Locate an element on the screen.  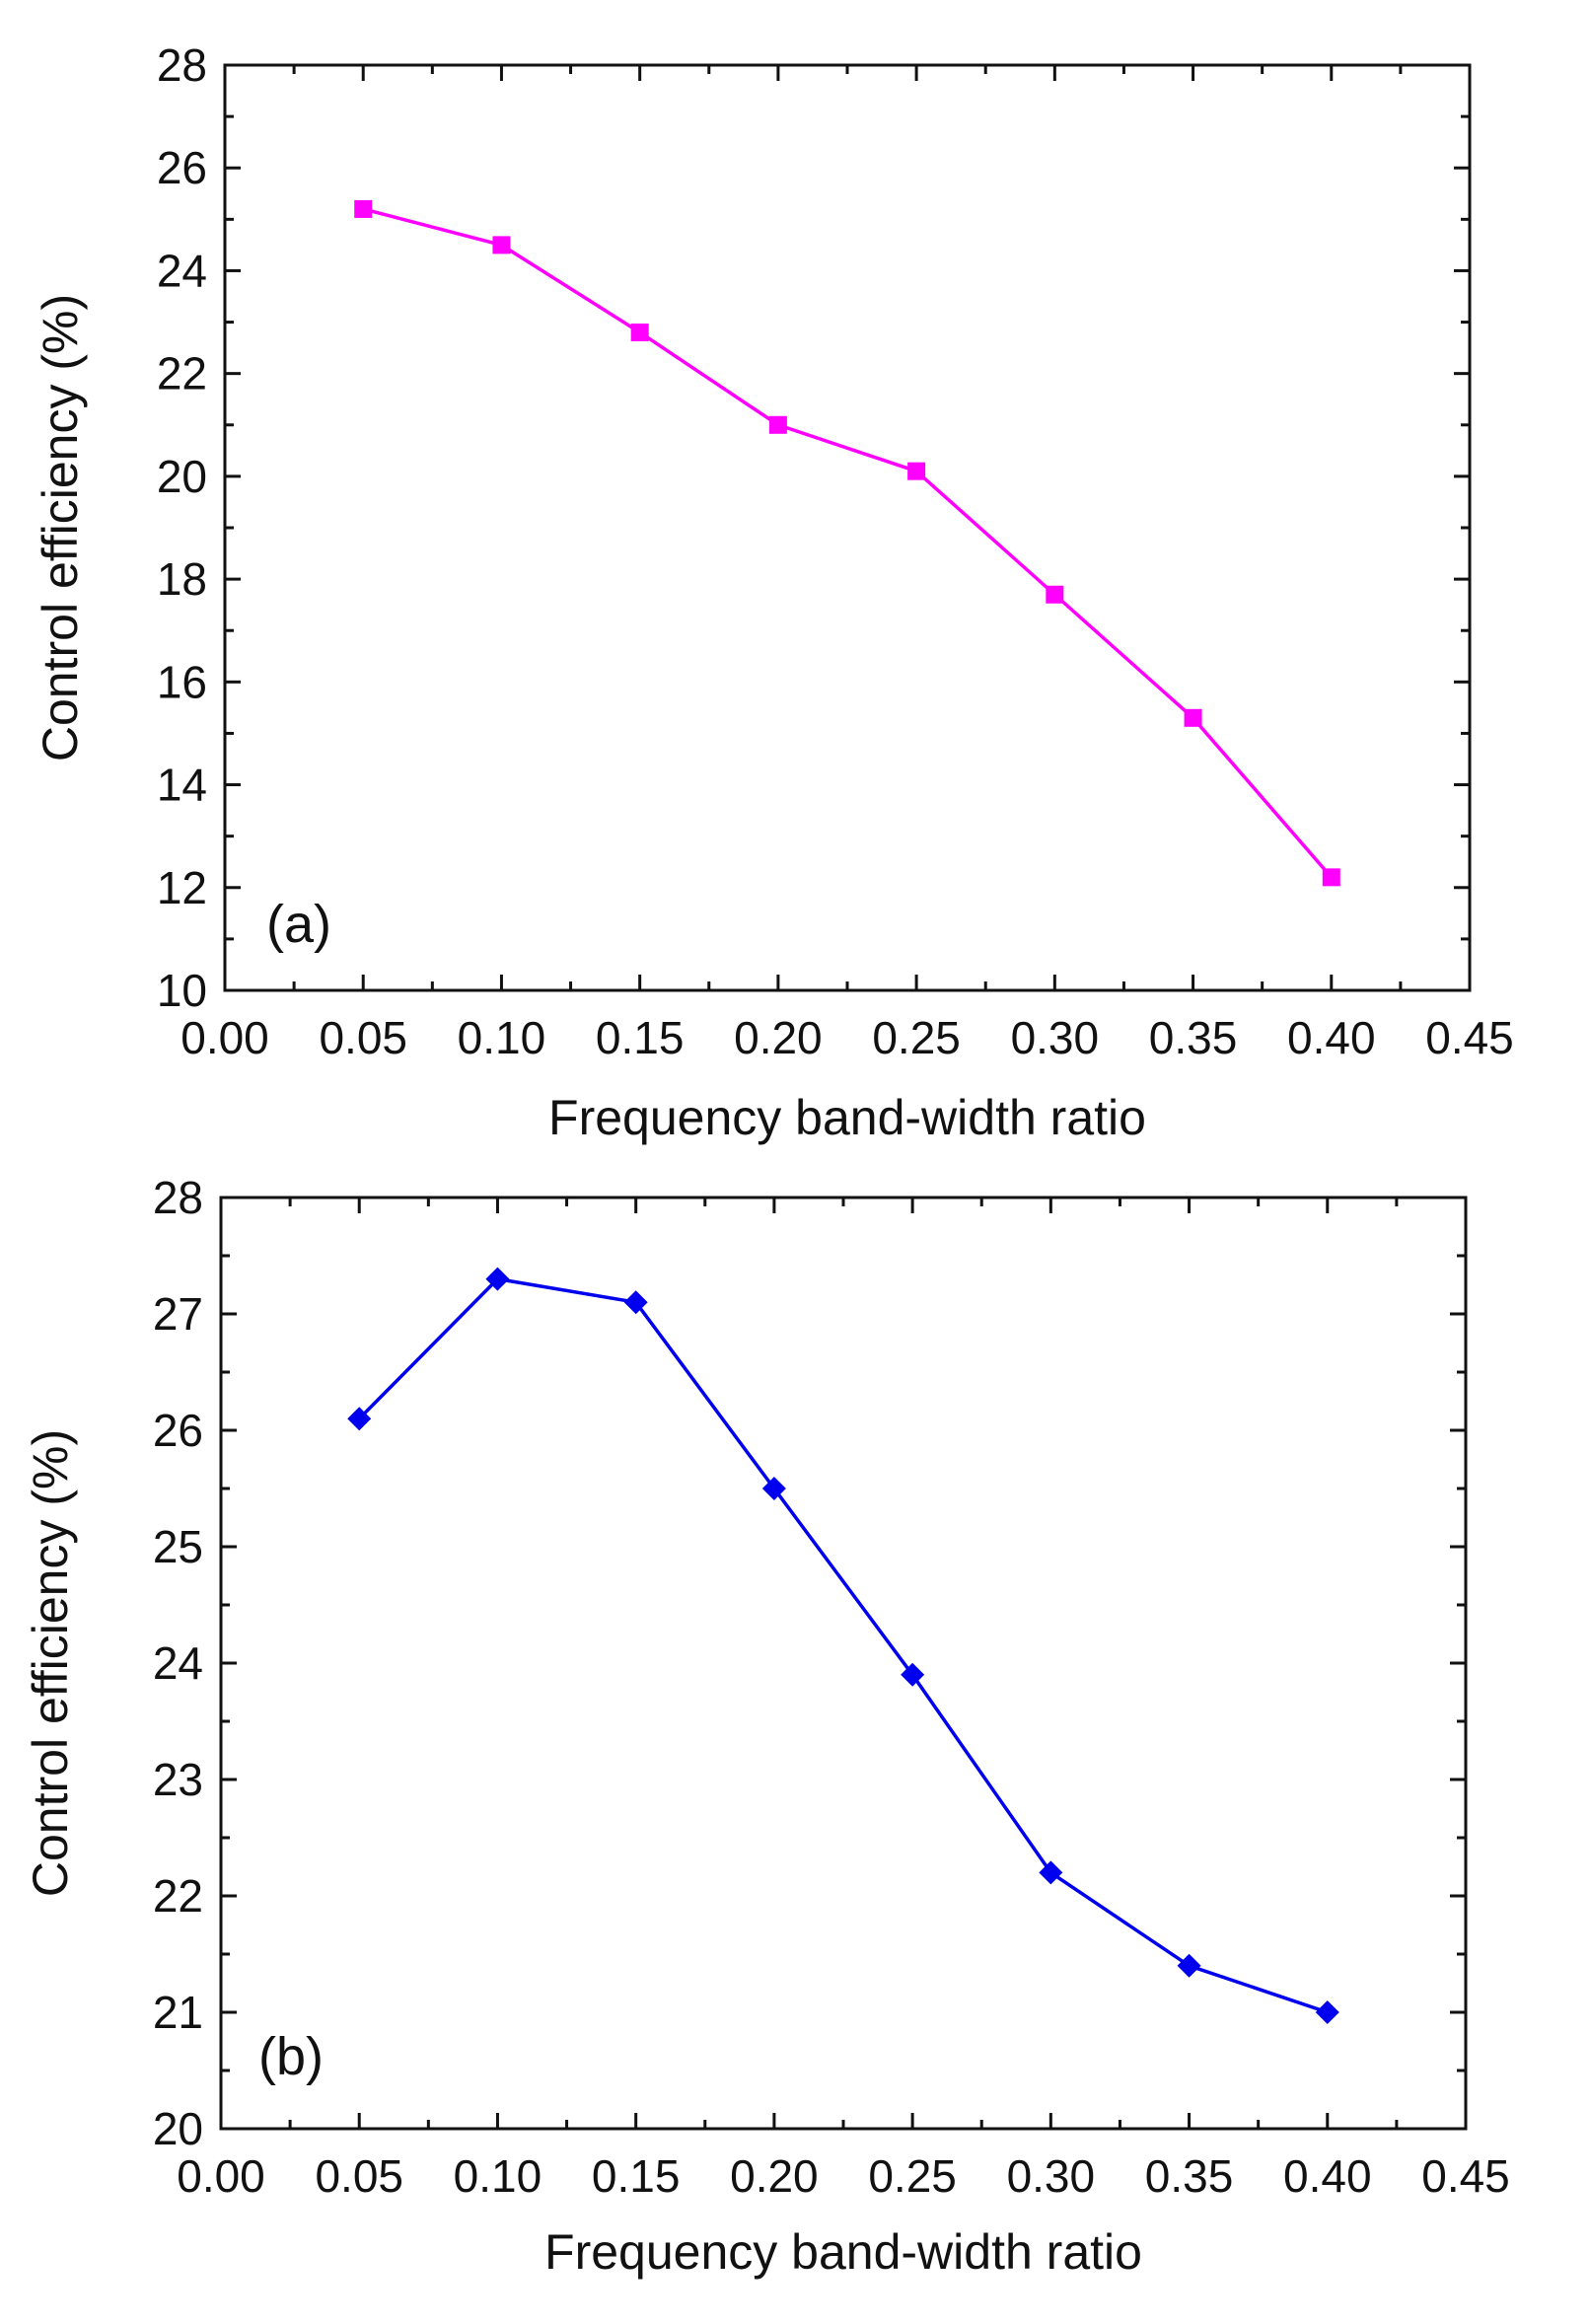
chart-b-x-tick-label: 0.45 is located at coordinates (1465, 2176).